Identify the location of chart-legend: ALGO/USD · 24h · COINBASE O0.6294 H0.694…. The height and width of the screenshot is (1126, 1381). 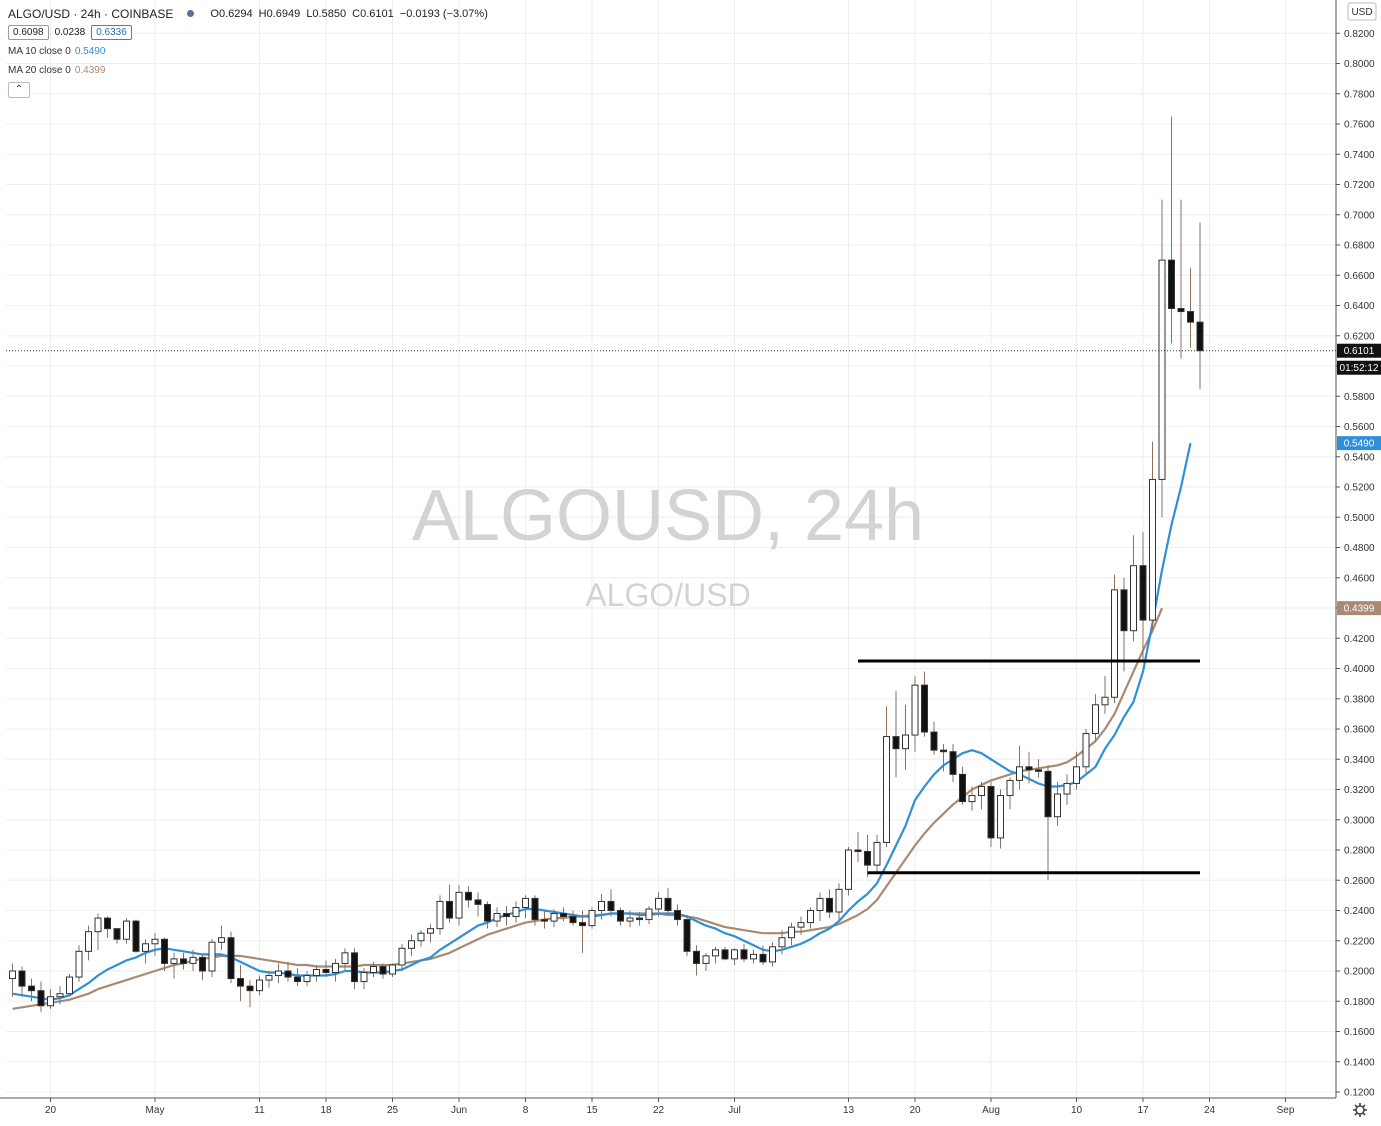
(249, 51).